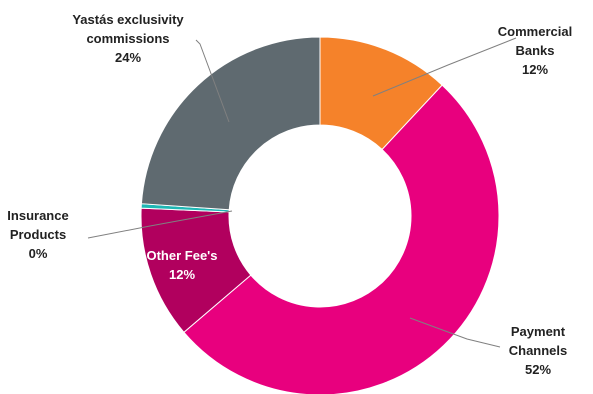 This screenshot has width=593, height=394. I want to click on data-label-commercial-banks: Commercial Banks 12%, so click(535, 50).